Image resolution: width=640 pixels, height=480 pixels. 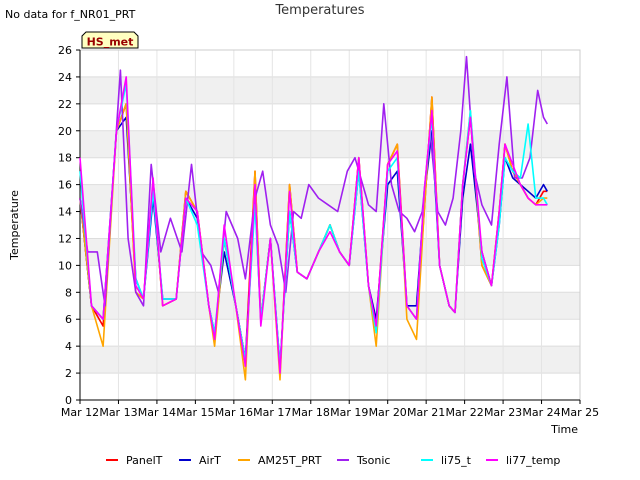 What do you see at coordinates (272, 412) in the screenshot?
I see `x-tick-label: Mar 17` at bounding box center [272, 412].